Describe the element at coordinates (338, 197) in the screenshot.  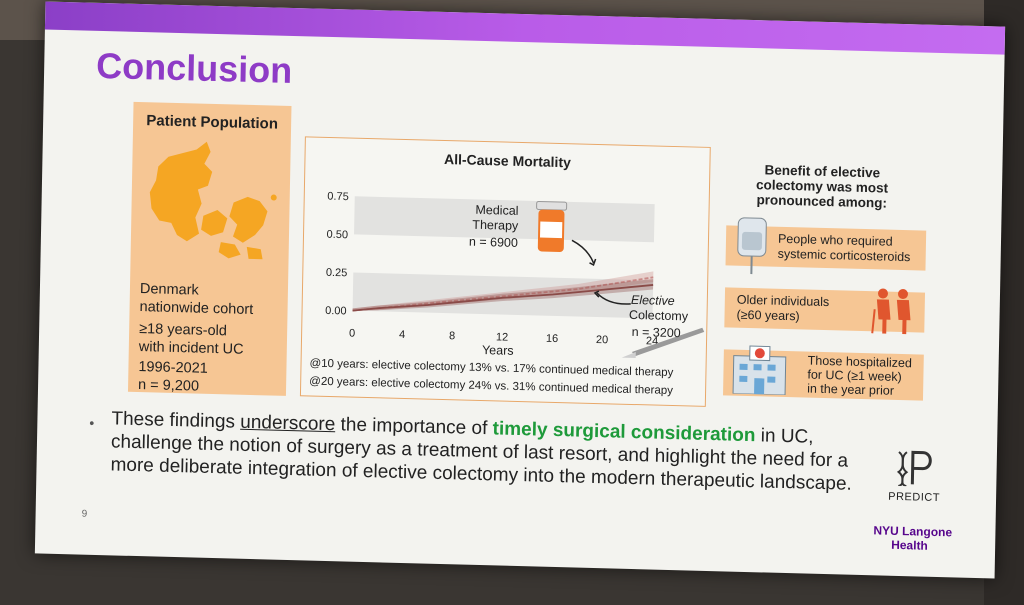
I see `y-tick-label: 0.75` at that location.